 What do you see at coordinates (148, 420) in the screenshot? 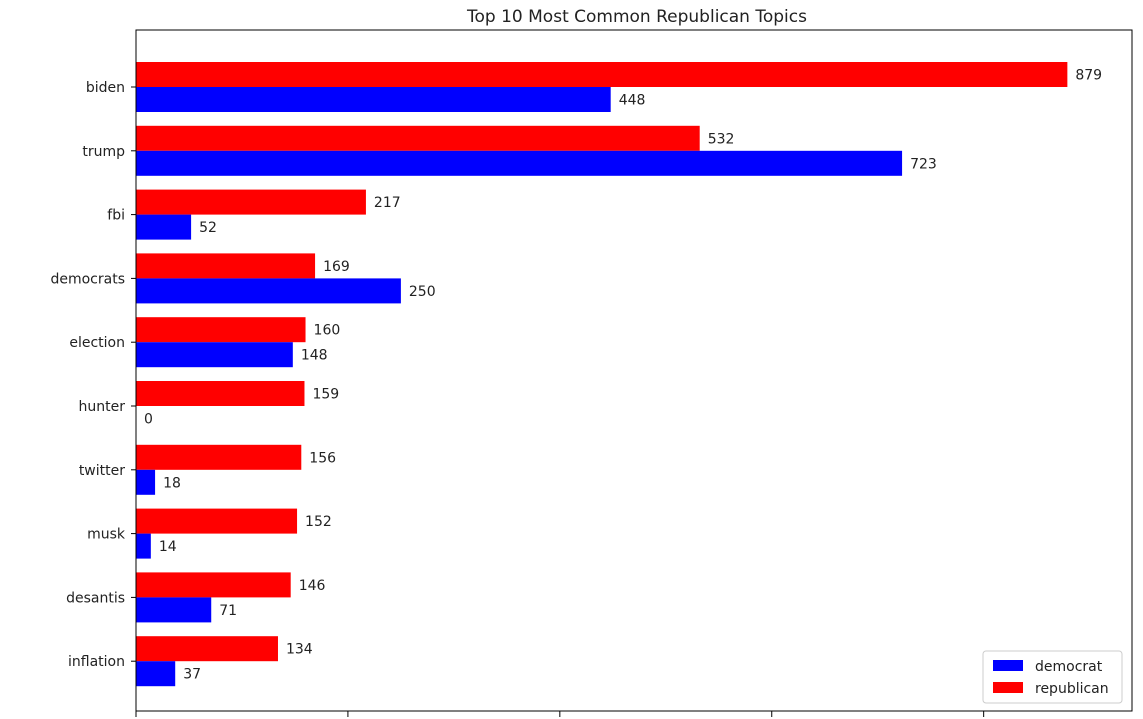
I see `value-label-democrat-hunter: 0` at bounding box center [148, 420].